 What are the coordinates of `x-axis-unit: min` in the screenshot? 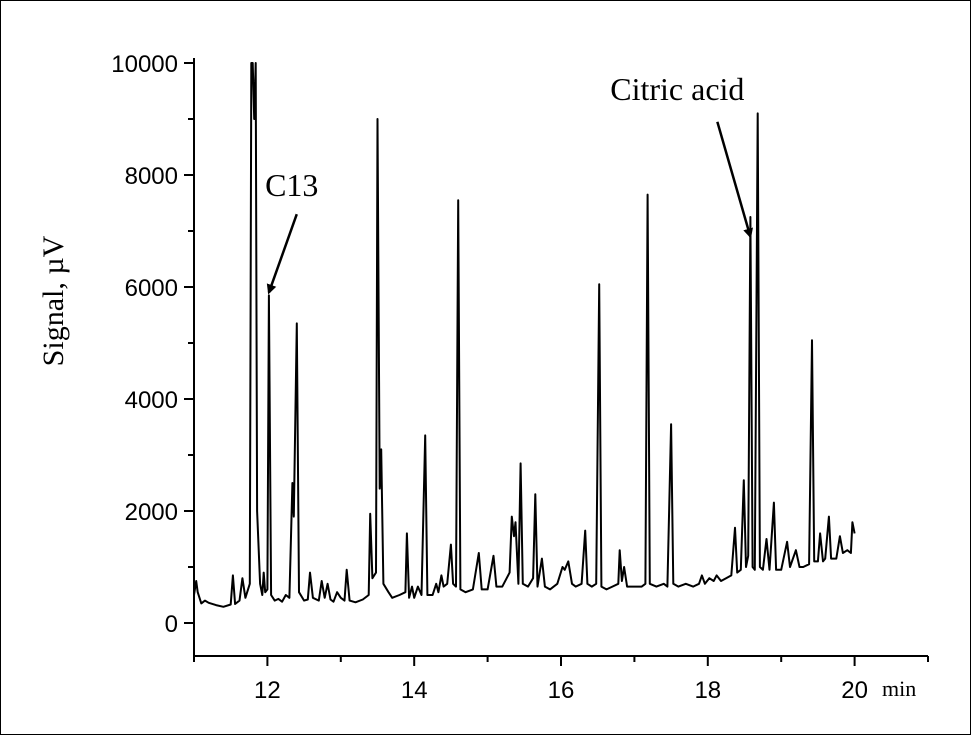 It's located at (899, 688).